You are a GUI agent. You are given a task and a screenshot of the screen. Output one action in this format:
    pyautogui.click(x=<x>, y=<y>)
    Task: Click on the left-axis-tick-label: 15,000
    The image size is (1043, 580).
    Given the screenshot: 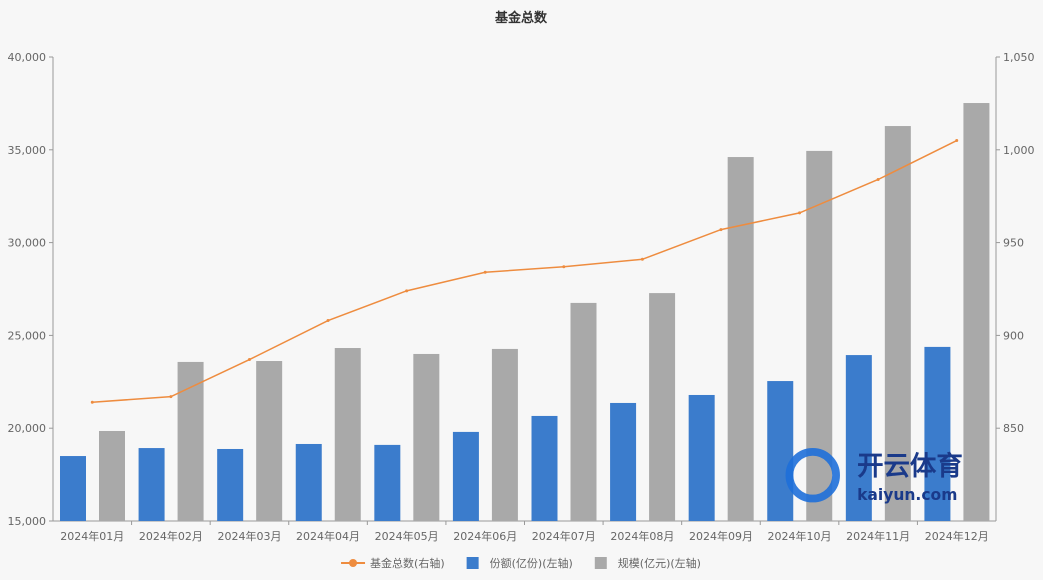 What is the action you would take?
    pyautogui.click(x=27, y=521)
    